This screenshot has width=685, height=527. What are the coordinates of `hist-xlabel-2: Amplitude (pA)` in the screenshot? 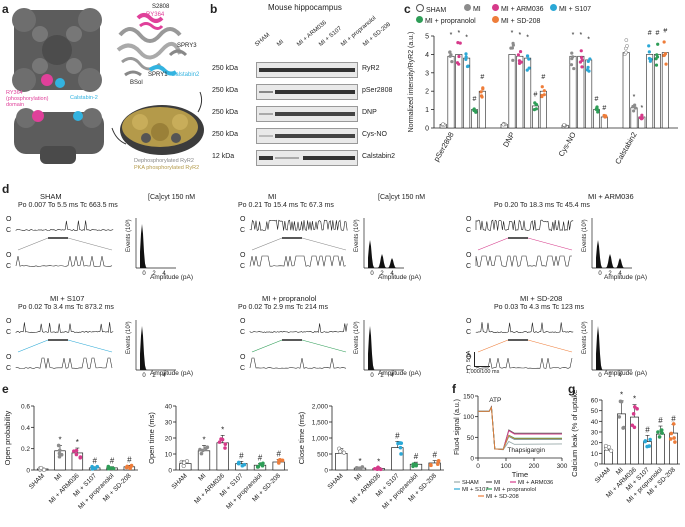 It's located at (399, 277).